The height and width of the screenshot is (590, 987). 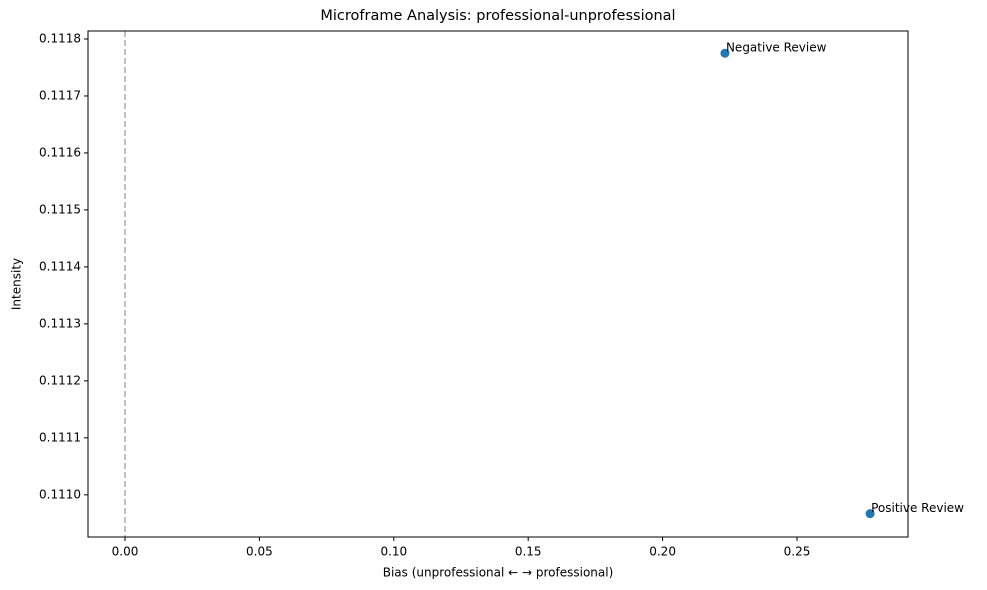 I want to click on point-label: Negative Review, so click(x=776, y=48).